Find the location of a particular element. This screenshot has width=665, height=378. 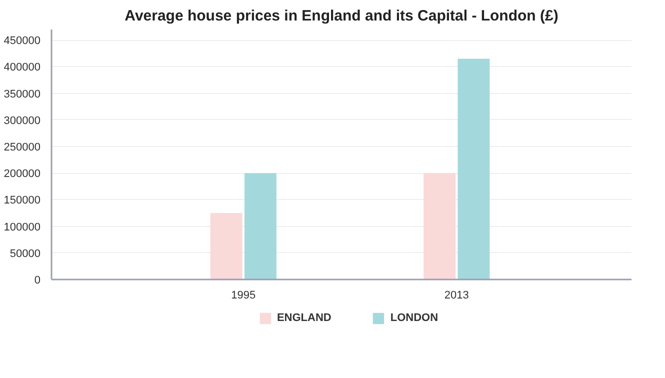

y-tick-label: 0 is located at coordinates (37, 280).